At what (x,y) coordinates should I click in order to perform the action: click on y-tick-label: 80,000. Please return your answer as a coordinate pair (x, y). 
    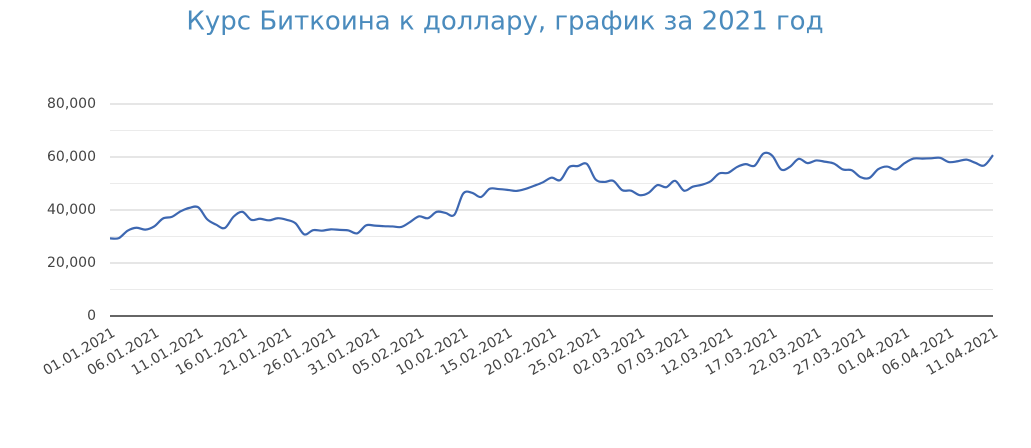
    Looking at the image, I should click on (71, 104).